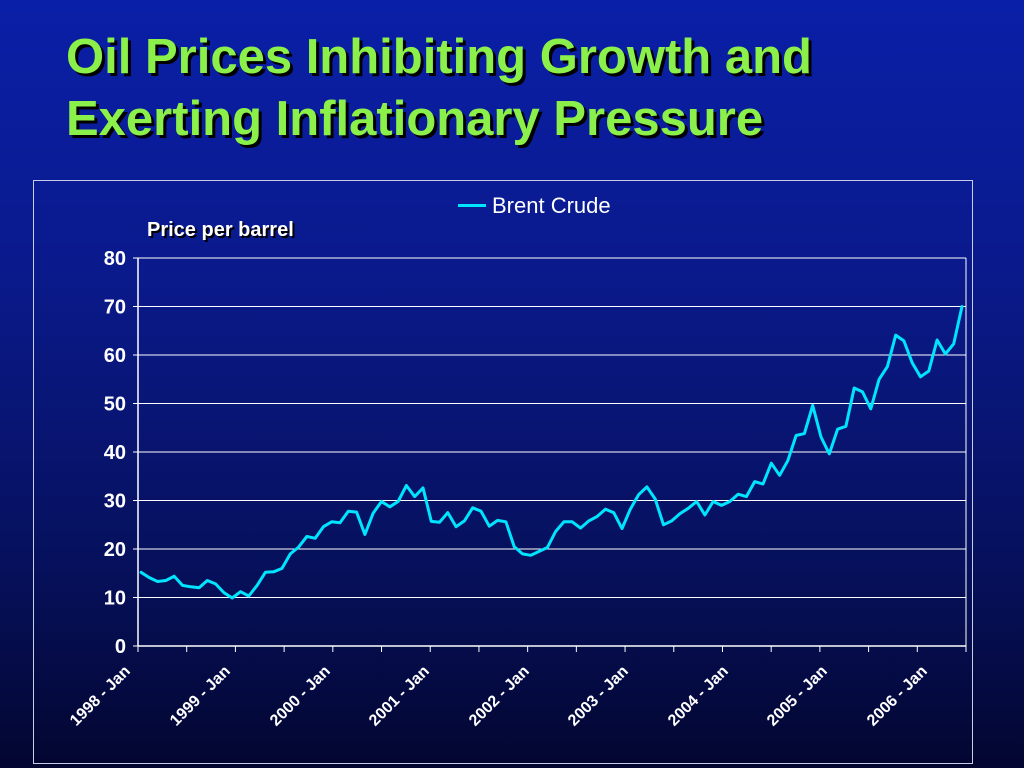  I want to click on y-tick-label: 80, so click(115, 259).